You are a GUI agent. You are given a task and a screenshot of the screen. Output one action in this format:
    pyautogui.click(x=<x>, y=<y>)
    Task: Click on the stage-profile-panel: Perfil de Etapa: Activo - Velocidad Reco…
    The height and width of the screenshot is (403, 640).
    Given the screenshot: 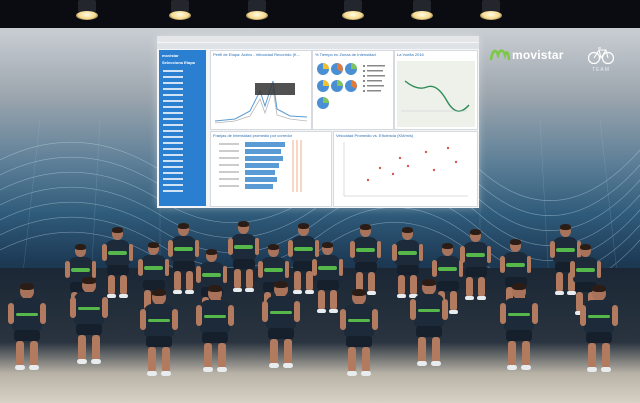 What is the action you would take?
    pyautogui.click(x=261, y=90)
    